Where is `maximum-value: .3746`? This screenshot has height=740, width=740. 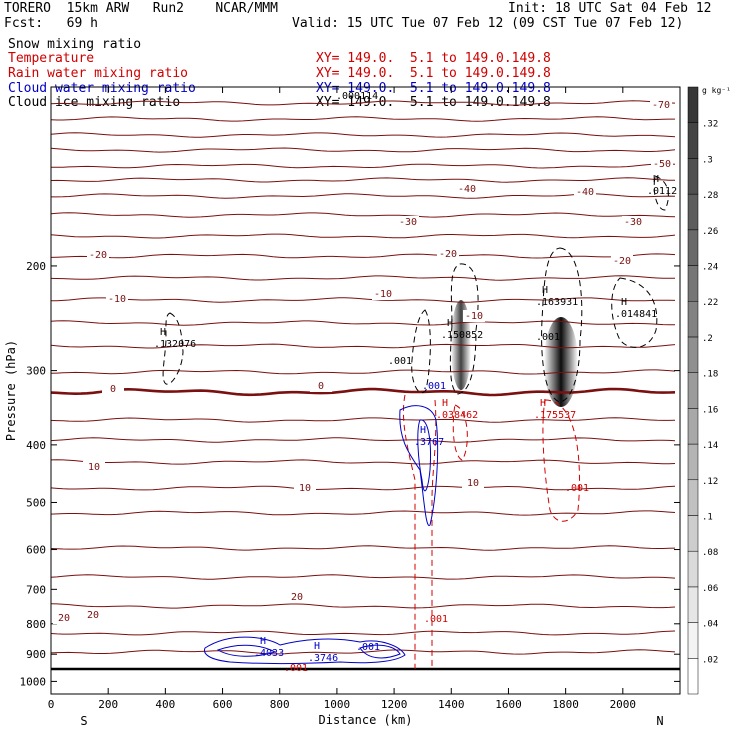 maximum-value: .3746 is located at coordinates (323, 658).